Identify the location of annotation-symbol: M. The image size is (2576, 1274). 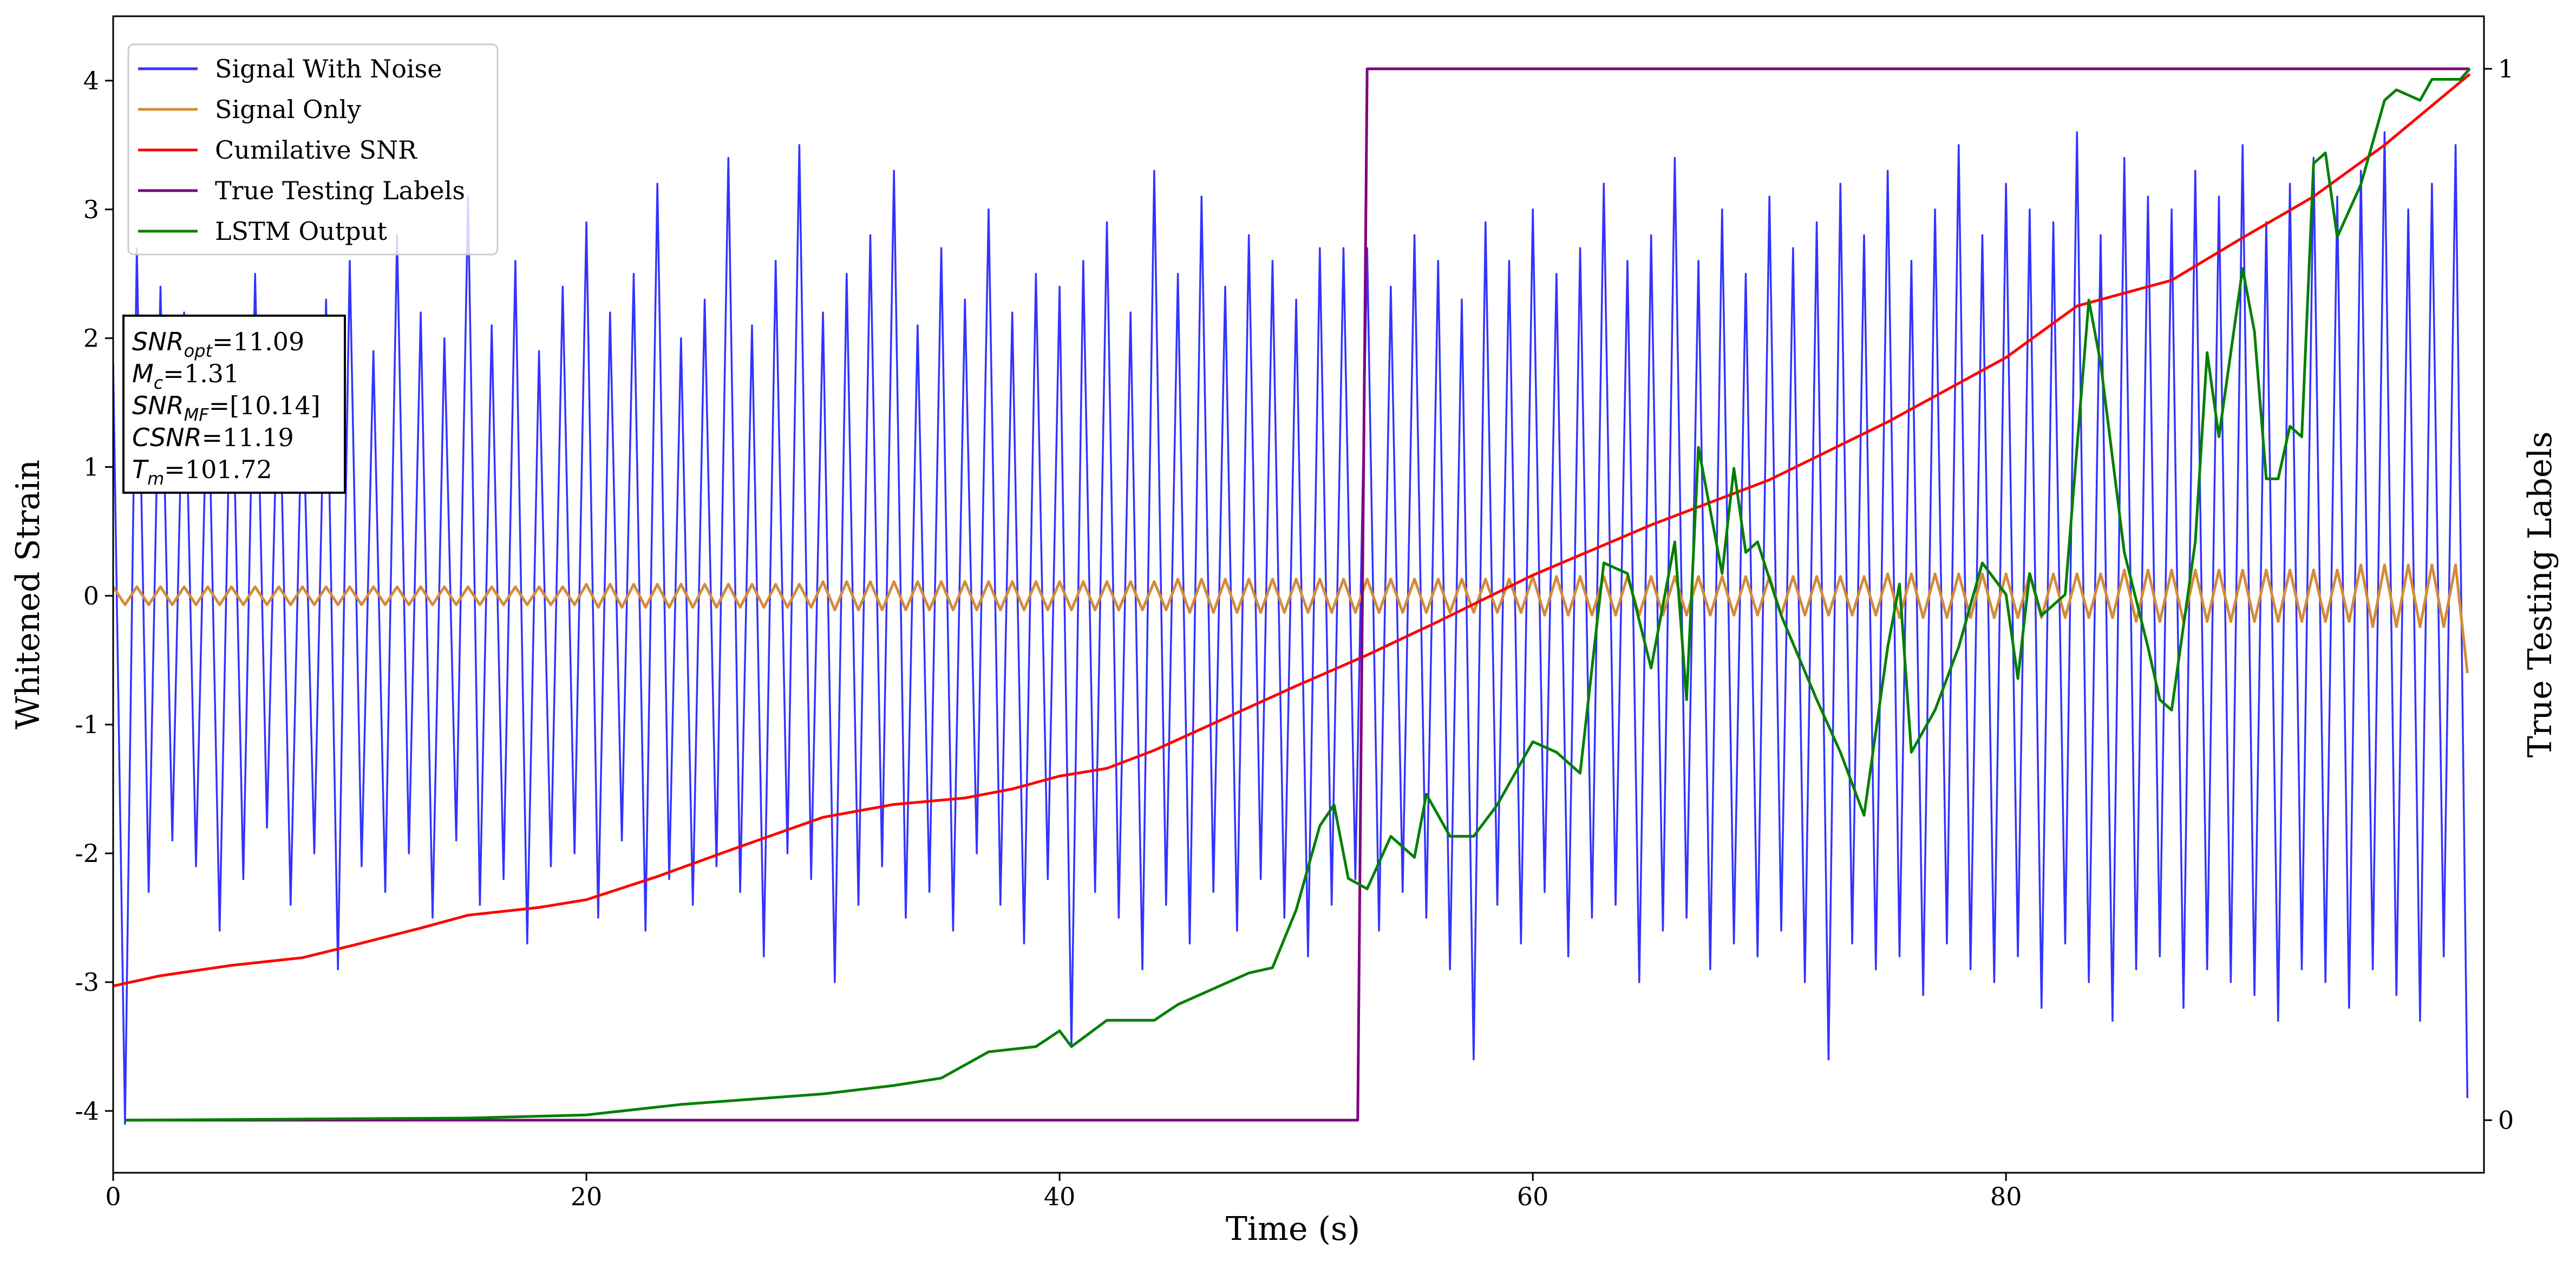
(143, 373).